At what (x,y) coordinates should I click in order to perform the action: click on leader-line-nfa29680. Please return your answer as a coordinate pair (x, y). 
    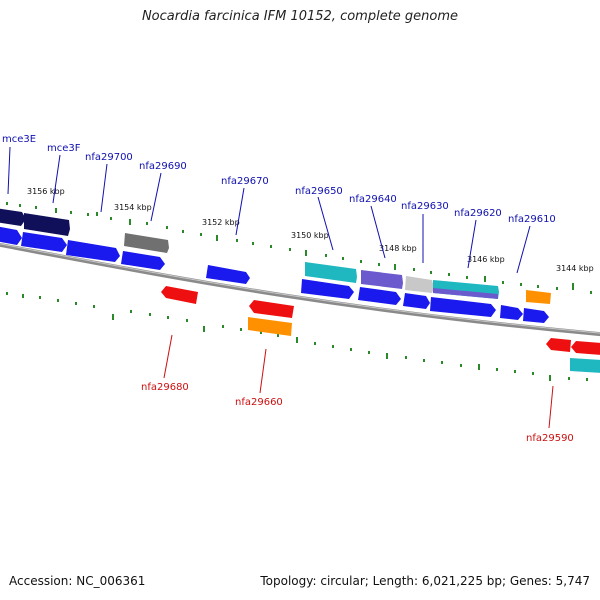
    Looking at the image, I should click on (168, 356).